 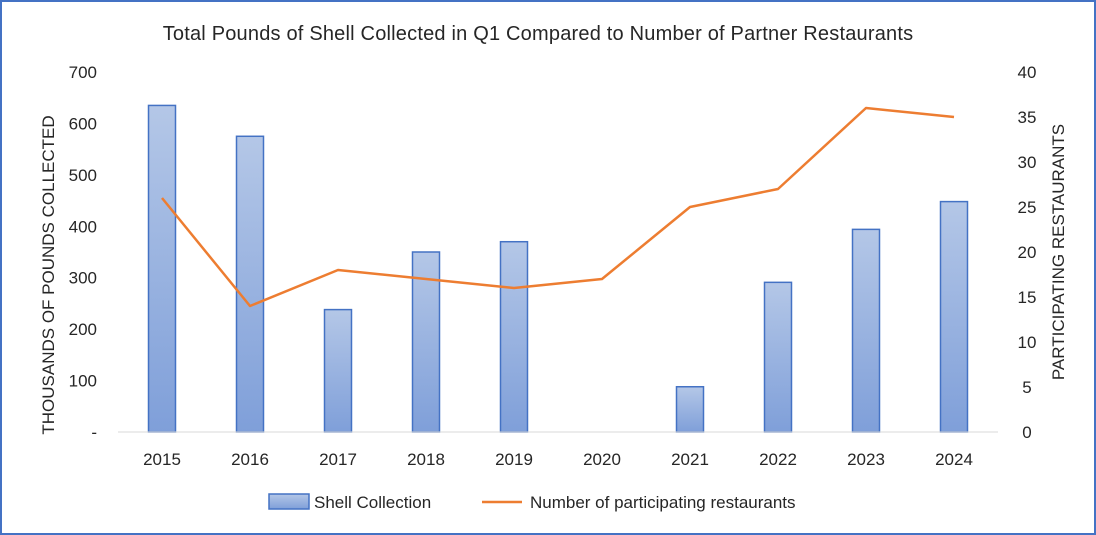 What do you see at coordinates (162, 268) in the screenshot?
I see `bar-2015` at bounding box center [162, 268].